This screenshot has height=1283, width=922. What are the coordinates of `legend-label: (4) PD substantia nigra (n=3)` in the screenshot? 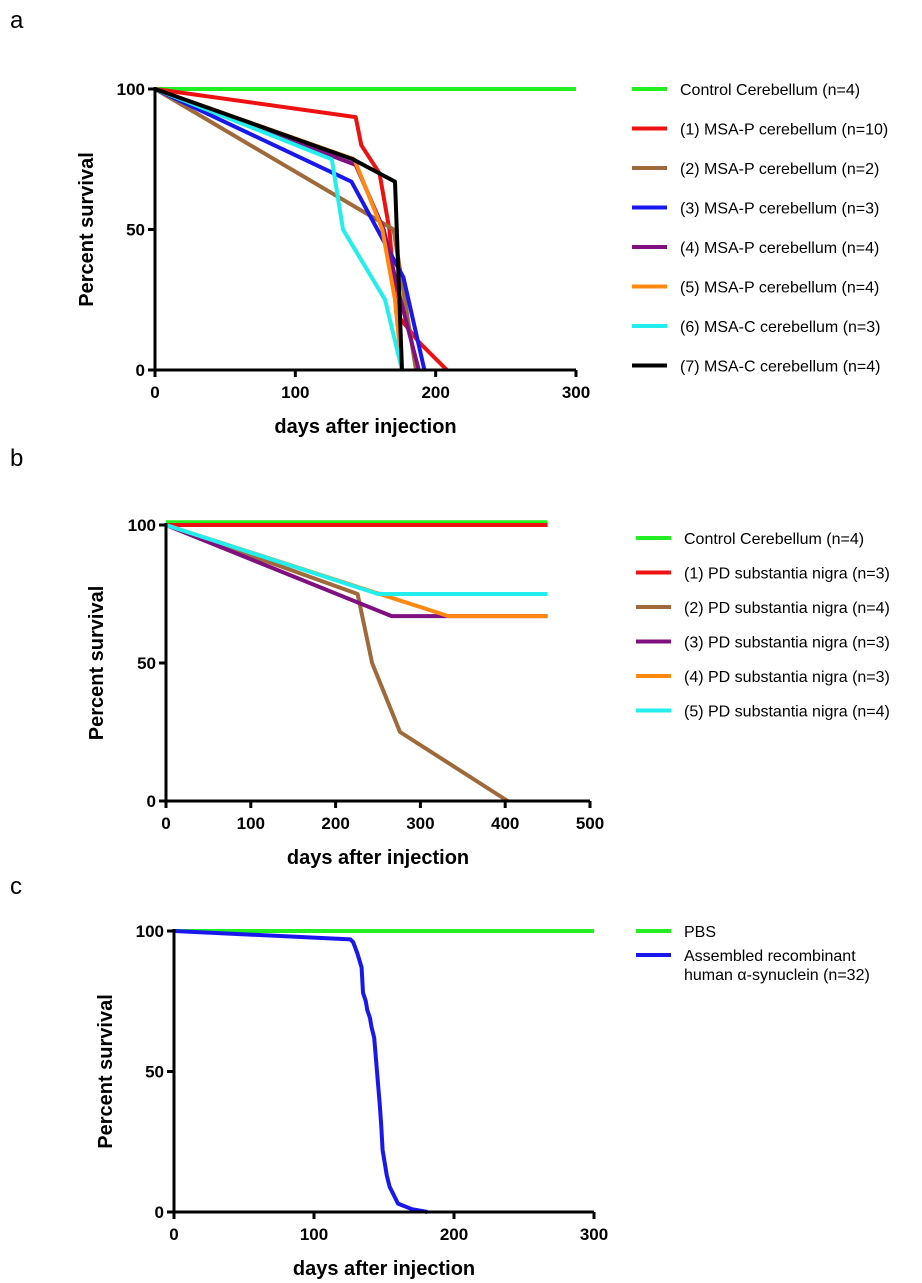 It's located at (787, 677).